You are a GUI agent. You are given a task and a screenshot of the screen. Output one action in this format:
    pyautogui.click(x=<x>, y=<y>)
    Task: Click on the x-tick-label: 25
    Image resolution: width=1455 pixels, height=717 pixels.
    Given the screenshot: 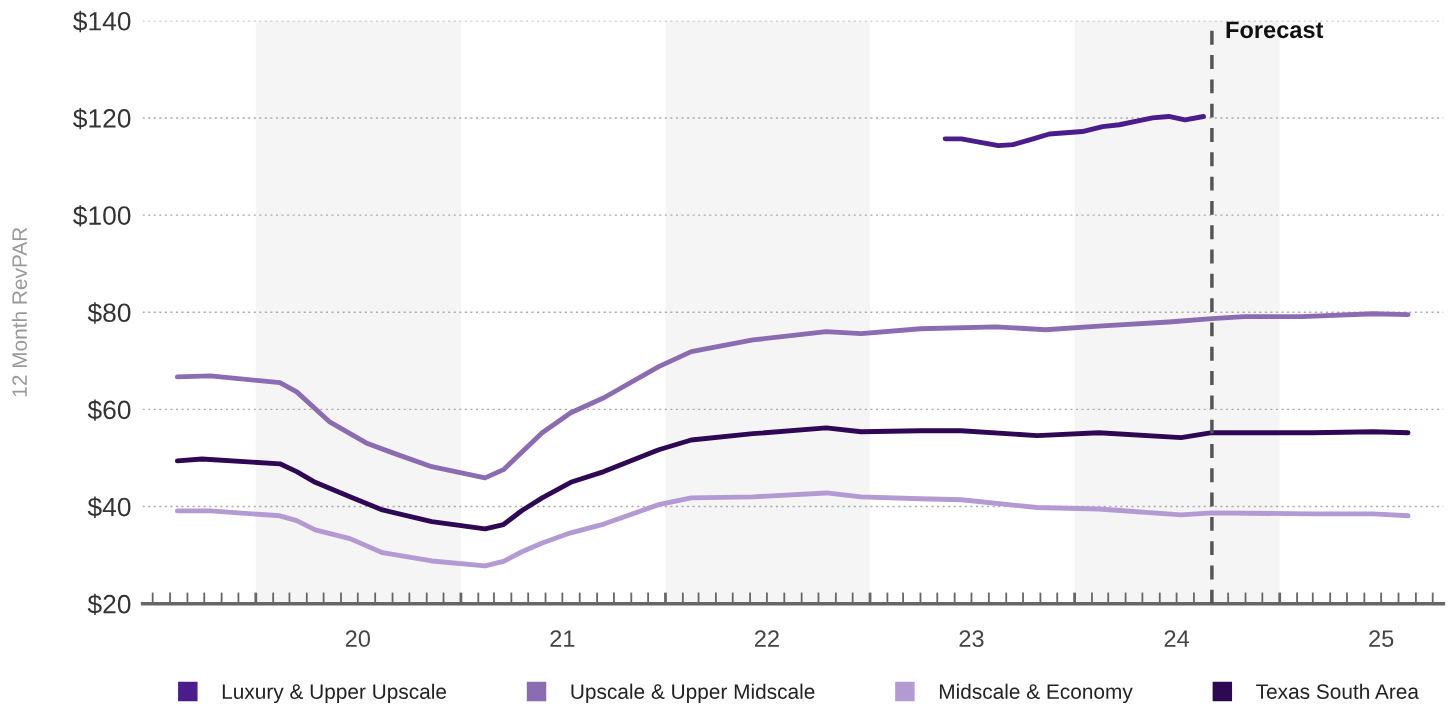 What is the action you would take?
    pyautogui.click(x=1381, y=639)
    